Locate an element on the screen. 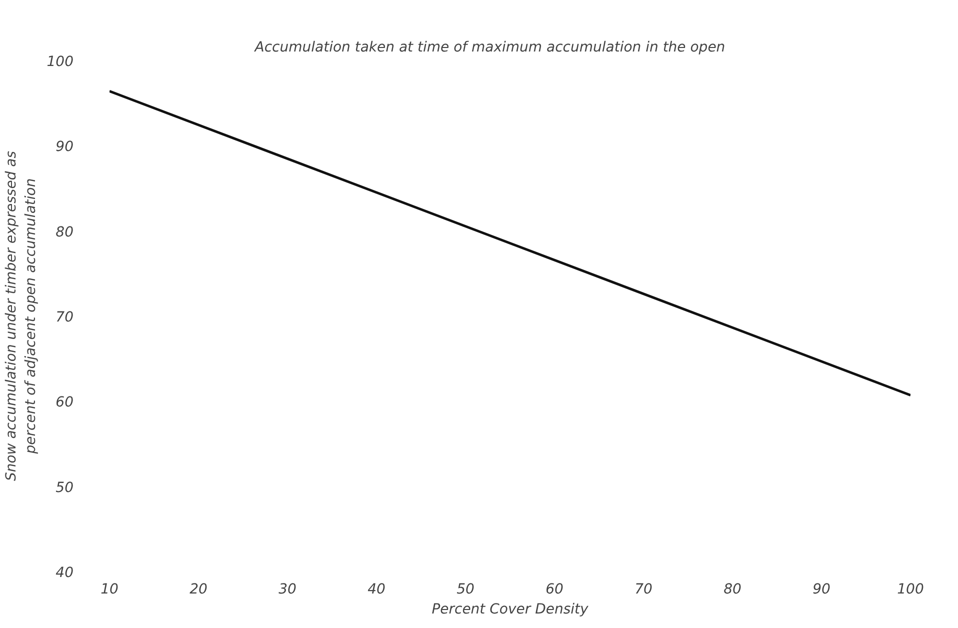  x-tick-label: 80 is located at coordinates (733, 590).